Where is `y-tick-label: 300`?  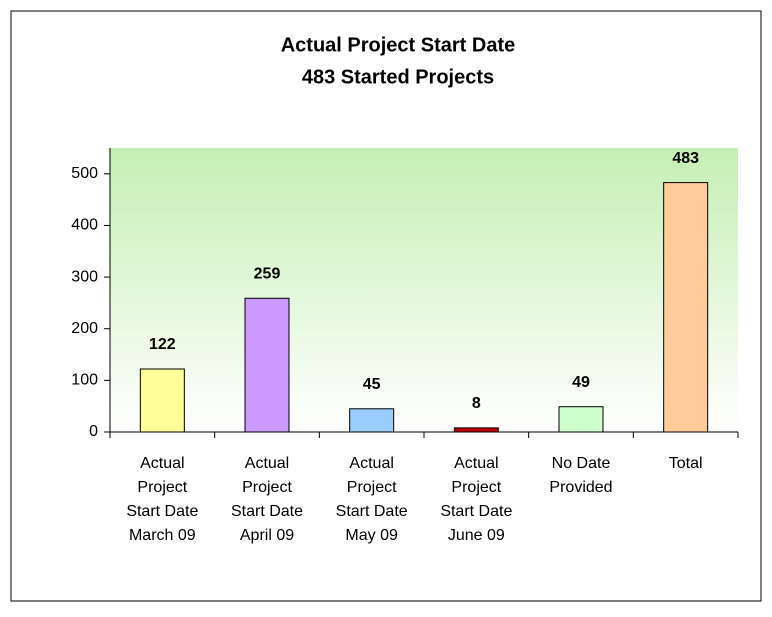 y-tick-label: 300 is located at coordinates (84, 276).